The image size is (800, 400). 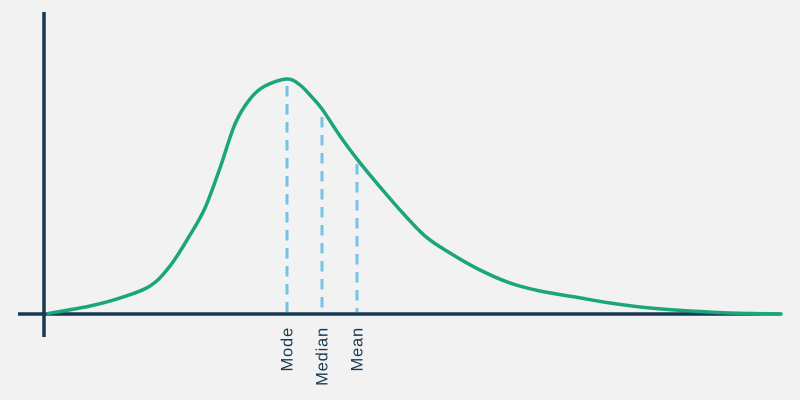 What do you see at coordinates (288, 349) in the screenshot?
I see `mode-label: Mode` at bounding box center [288, 349].